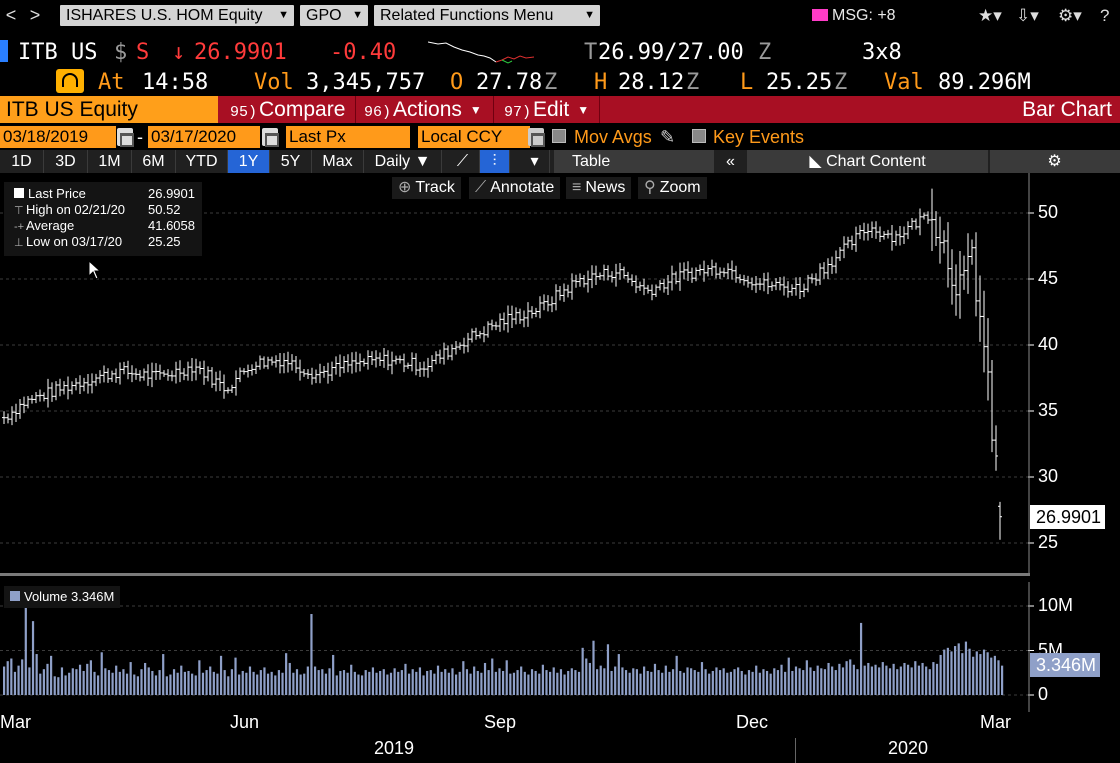 The height and width of the screenshot is (763, 1120). Describe the element at coordinates (338, 161) in the screenshot. I see `period-max: Max` at that location.